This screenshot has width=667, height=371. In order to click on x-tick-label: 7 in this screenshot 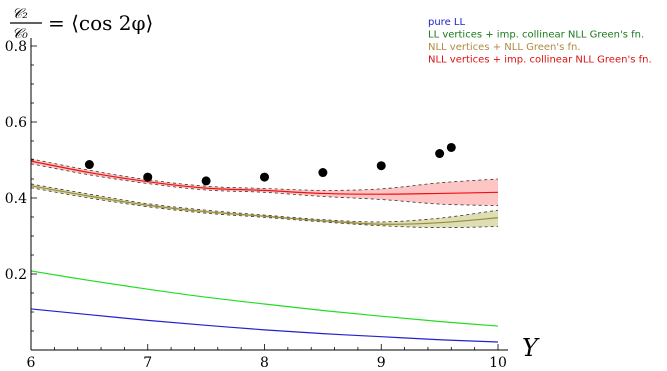, I will do `click(147, 363)`.